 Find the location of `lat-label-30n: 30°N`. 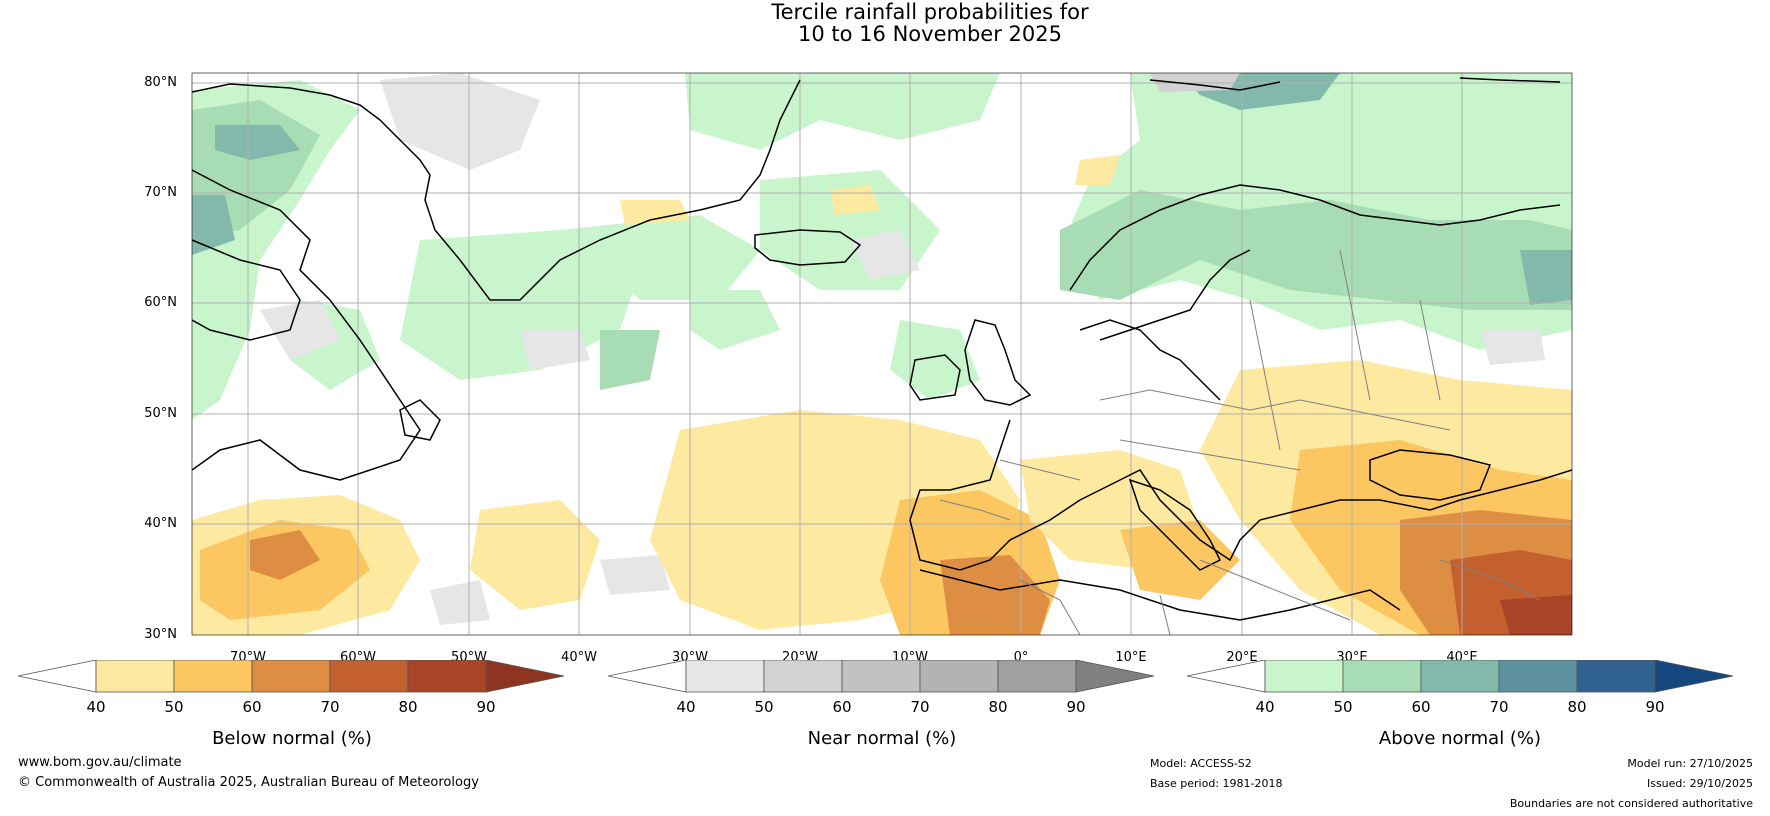

lat-label-30n: 30°N is located at coordinates (160, 634).